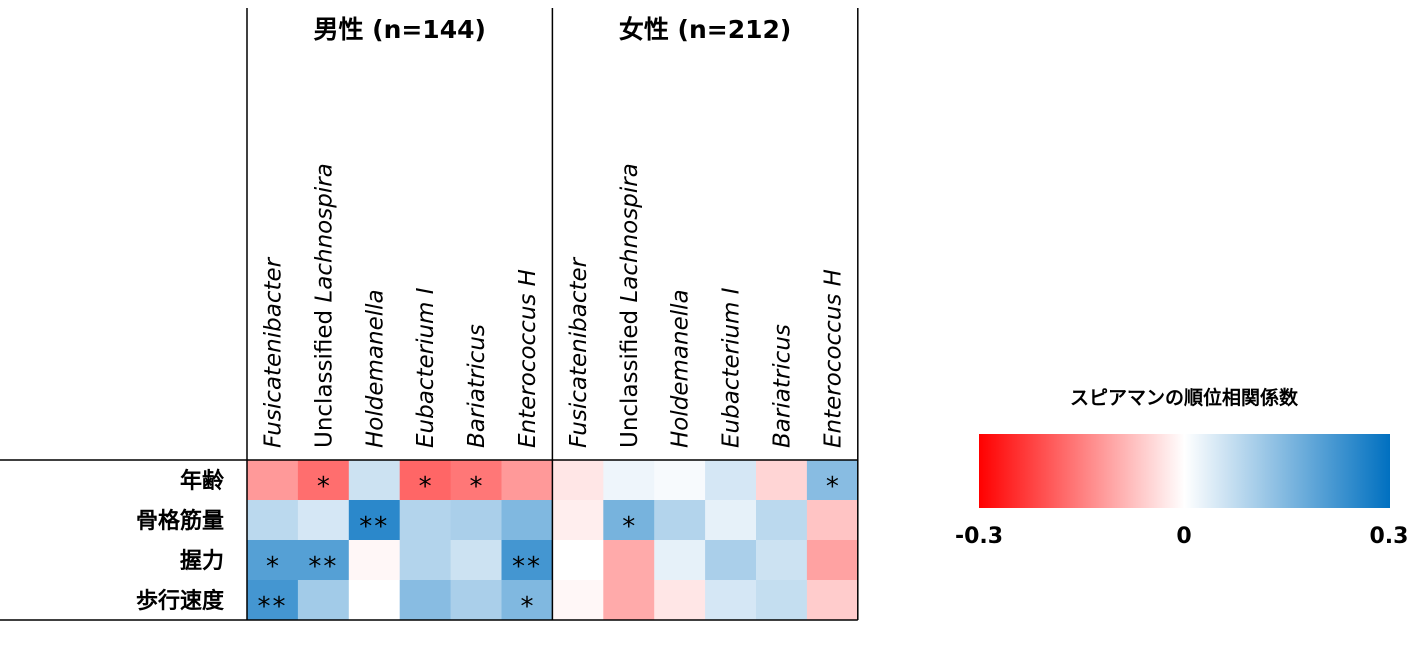 This screenshot has width=1425, height=650. What do you see at coordinates (705, 29) in the screenshot?
I see `group-title: 女性 (n=212)` at bounding box center [705, 29].